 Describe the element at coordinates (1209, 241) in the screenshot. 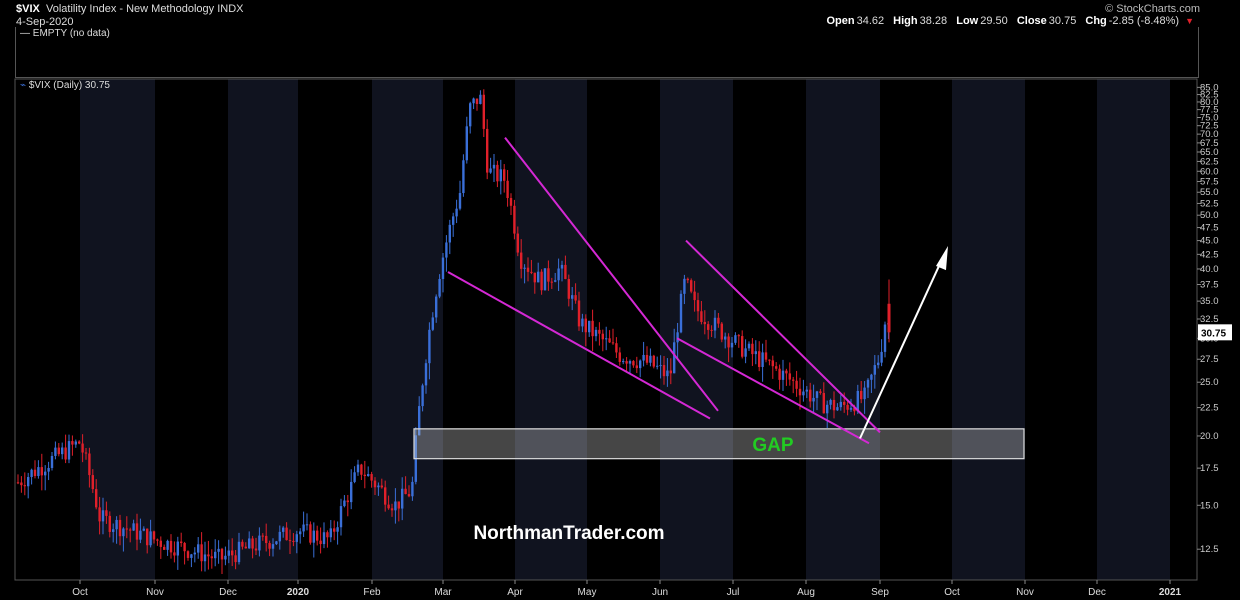

I see `y-tick-label: 45.0` at that location.